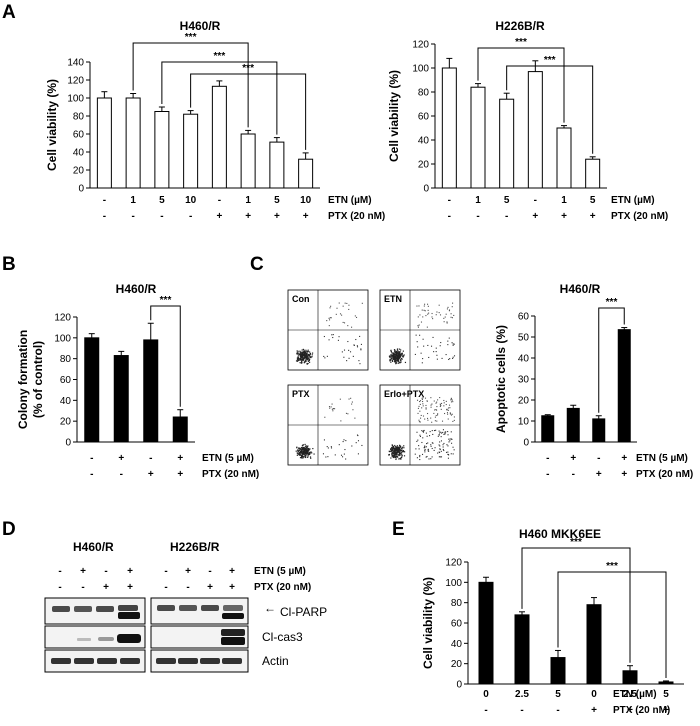  What do you see at coordinates (93, 547) in the screenshot?
I see `blot-group-label-h460r: H460/R` at bounding box center [93, 547].